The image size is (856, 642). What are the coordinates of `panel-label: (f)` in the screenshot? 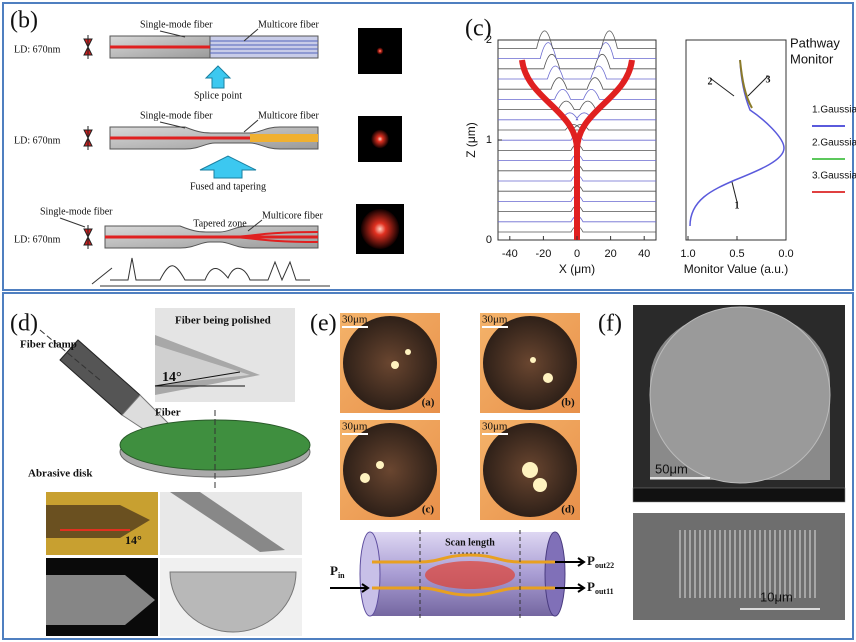 It's located at (610, 324).